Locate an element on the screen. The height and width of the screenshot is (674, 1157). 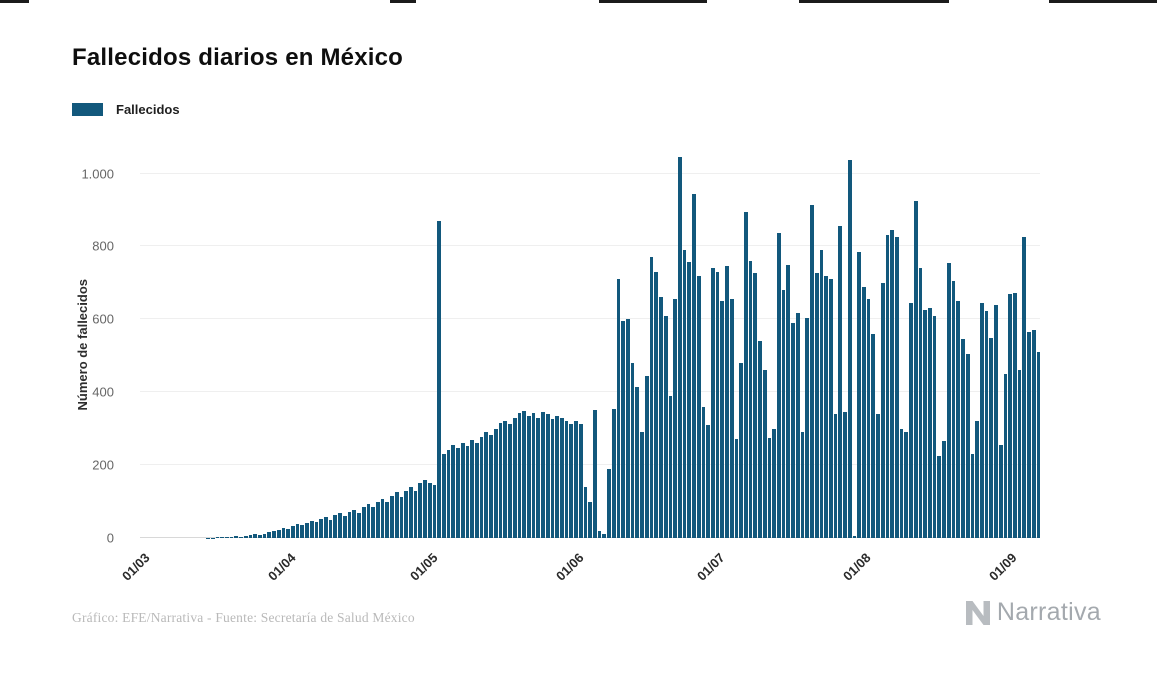
y-tick-label: 0 is located at coordinates (110, 538).